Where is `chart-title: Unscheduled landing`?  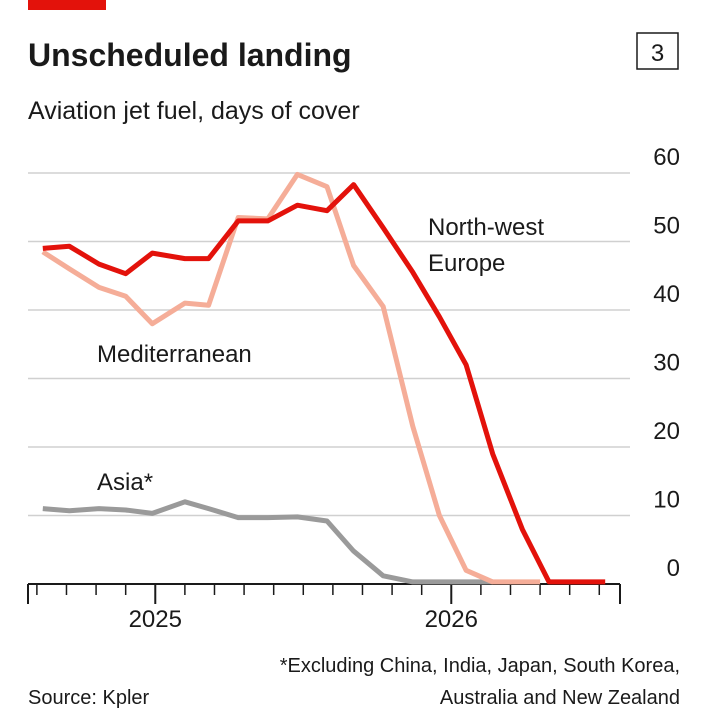
chart-title: Unscheduled landing is located at coordinates (190, 55).